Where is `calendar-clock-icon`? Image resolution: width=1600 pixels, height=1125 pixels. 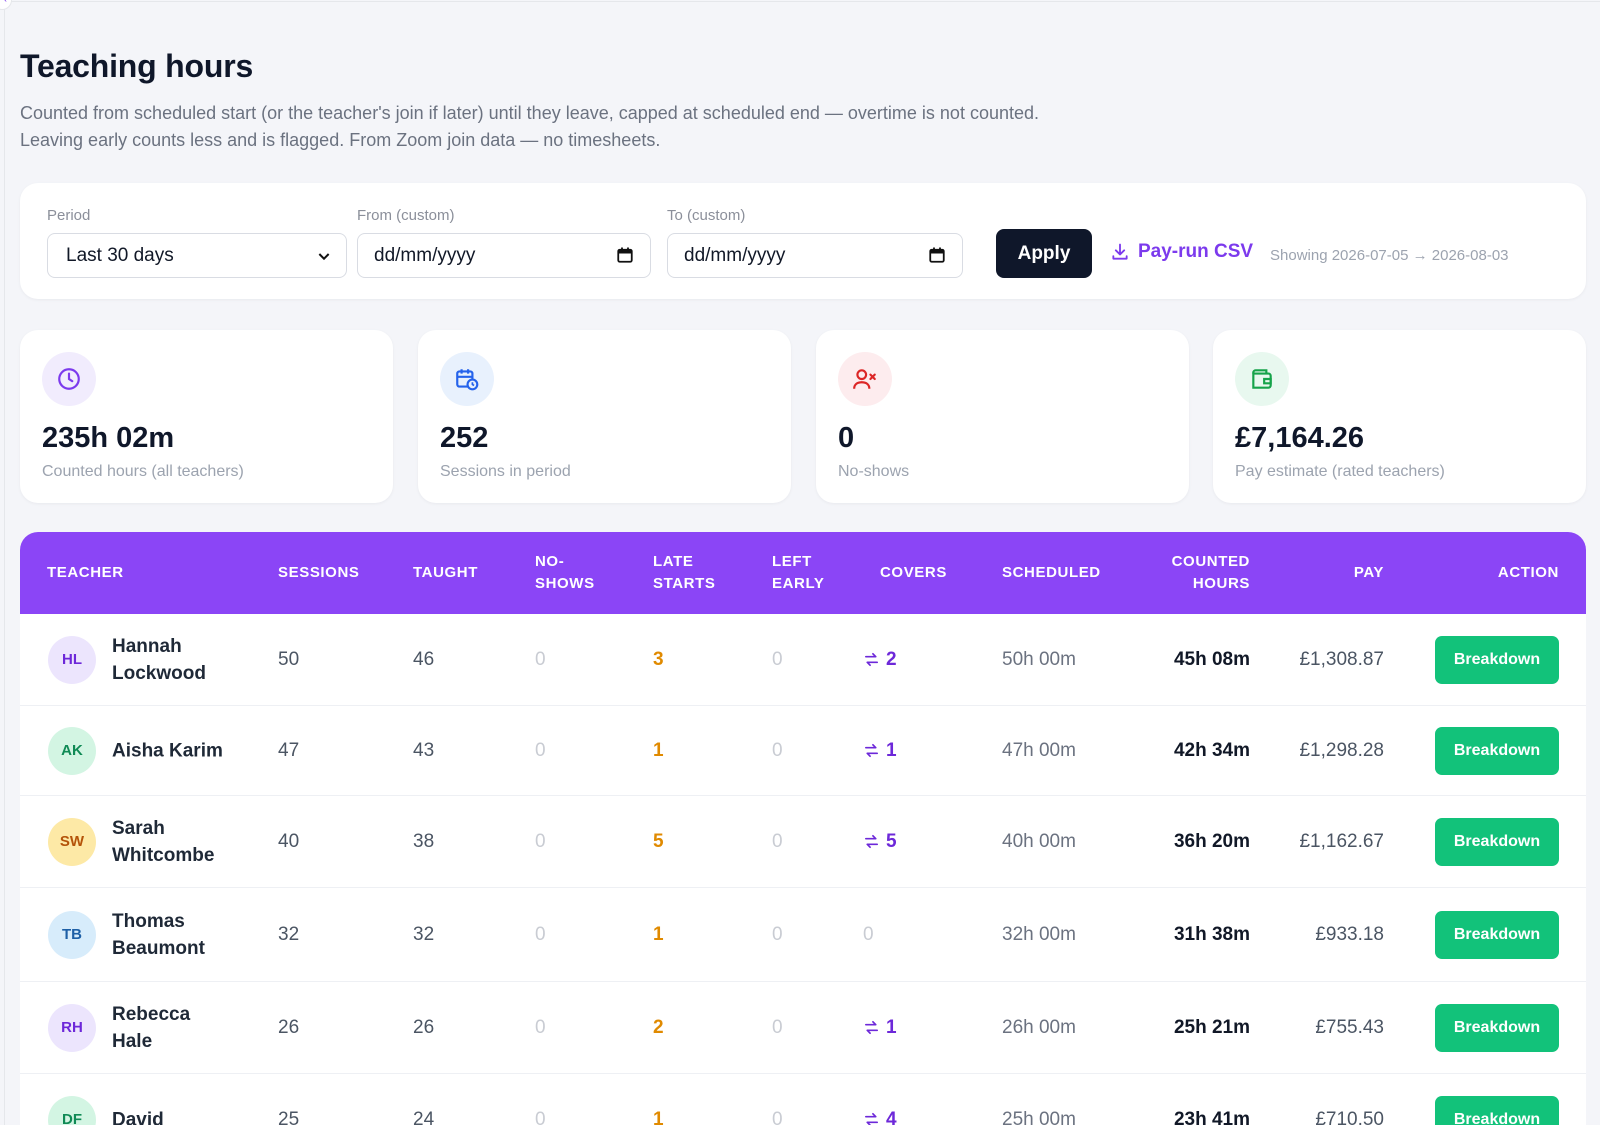 calendar-clock-icon is located at coordinates (467, 379).